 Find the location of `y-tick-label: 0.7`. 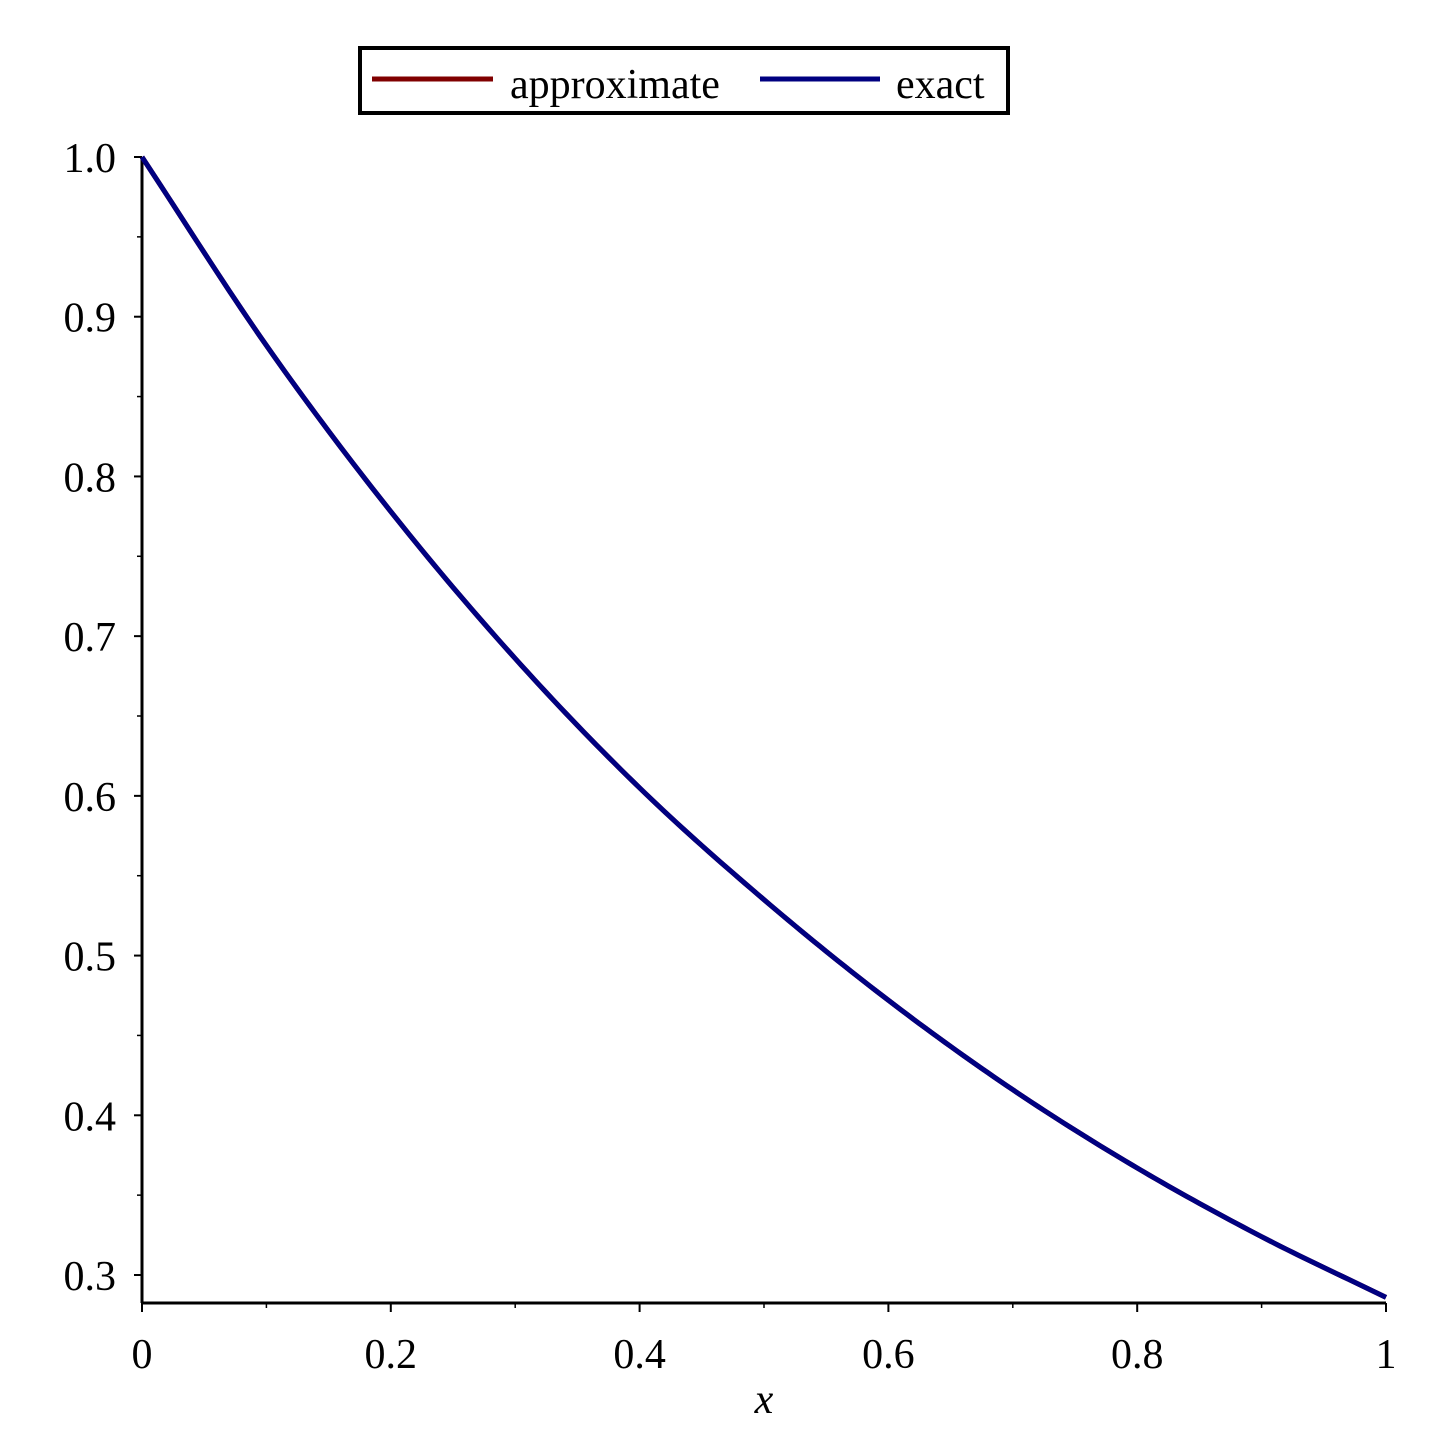

y-tick-label: 0.7 is located at coordinates (90, 638).